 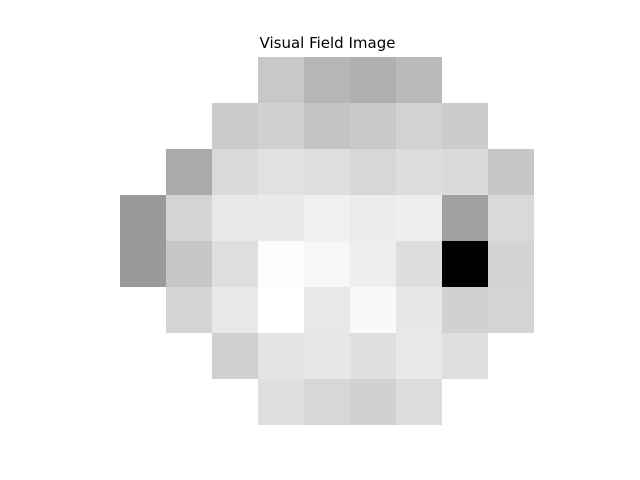 What do you see at coordinates (419, 218) in the screenshot?
I see `heatmap-cell-r3-c6` at bounding box center [419, 218].